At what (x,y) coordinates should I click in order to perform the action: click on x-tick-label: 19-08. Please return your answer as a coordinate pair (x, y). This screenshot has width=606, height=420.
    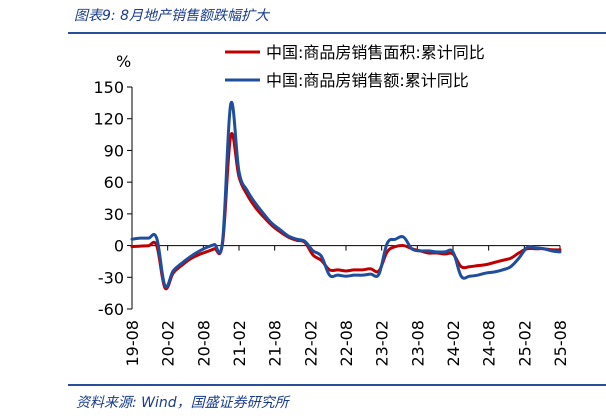
    Looking at the image, I should click on (132, 343).